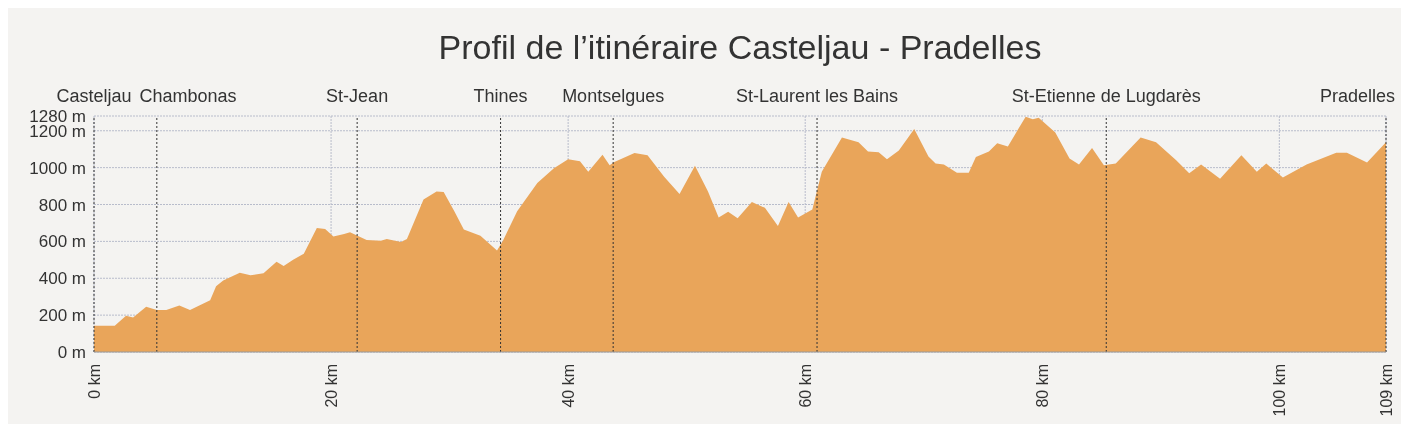 The image size is (1409, 432). Describe the element at coordinates (62, 316) in the screenshot. I see `y-tick-label: 200 m` at that location.